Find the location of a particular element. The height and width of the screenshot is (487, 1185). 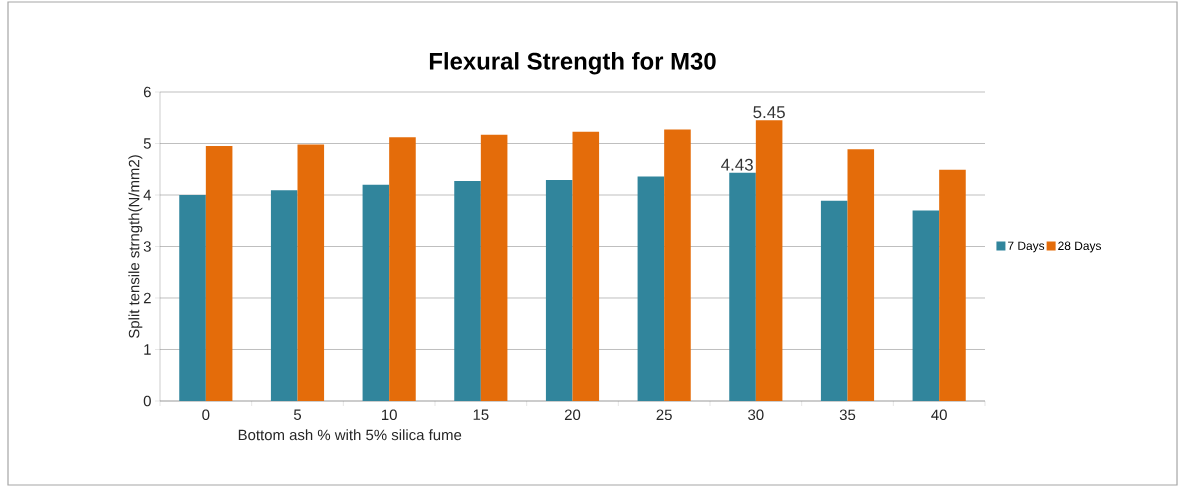

x-tick-label: 25 is located at coordinates (664, 415).